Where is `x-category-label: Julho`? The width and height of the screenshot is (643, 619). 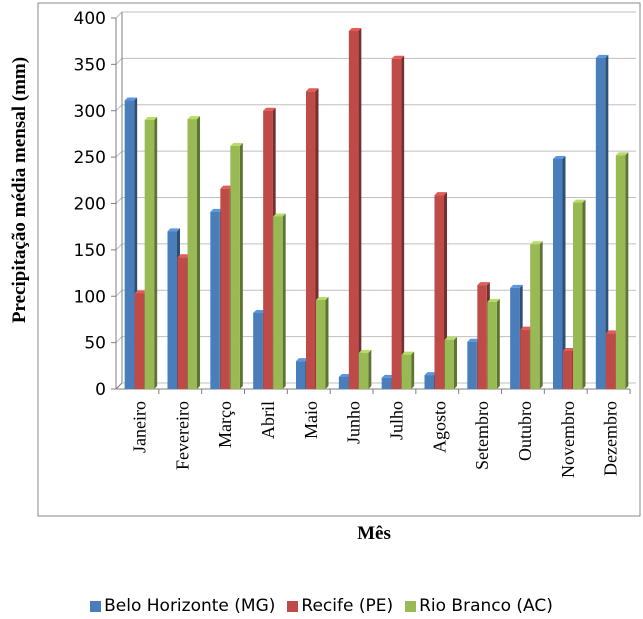
x-category-label: Julho is located at coordinates (396, 420).